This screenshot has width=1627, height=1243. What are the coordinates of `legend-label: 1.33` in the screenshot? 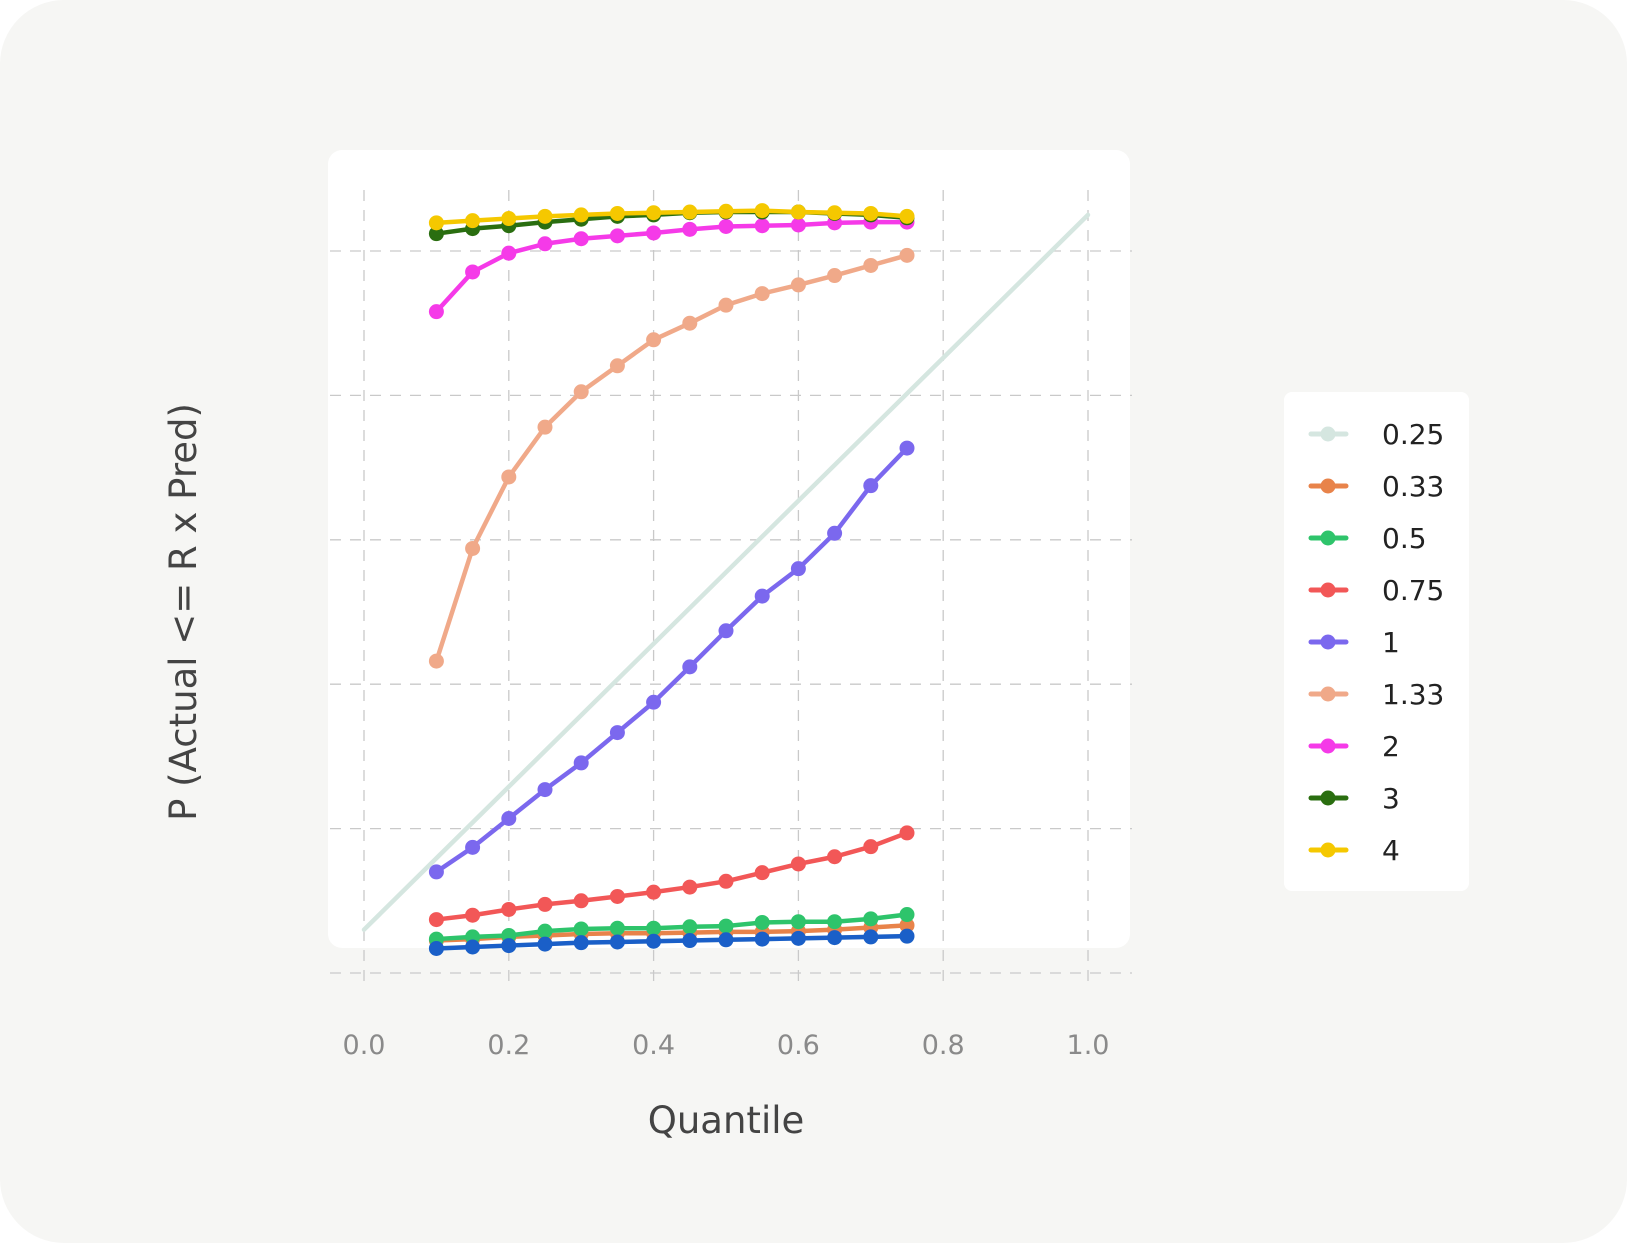 It's located at (1413, 694).